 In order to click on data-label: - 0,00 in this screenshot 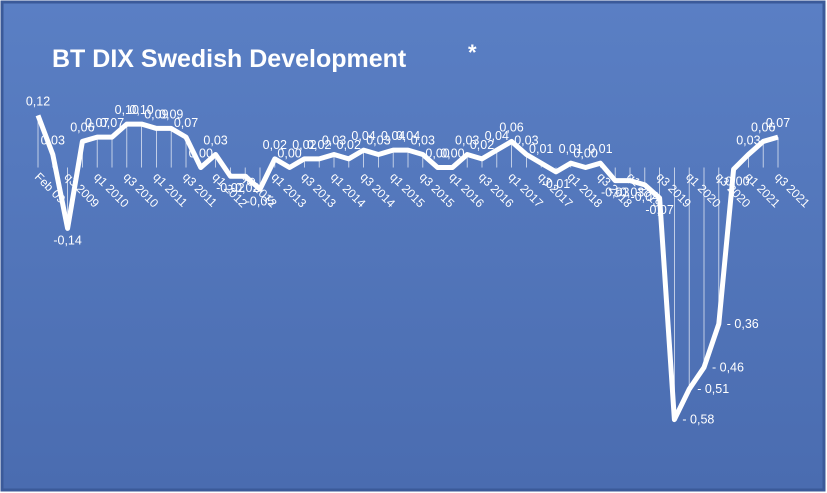, I will do `click(734, 181)`.